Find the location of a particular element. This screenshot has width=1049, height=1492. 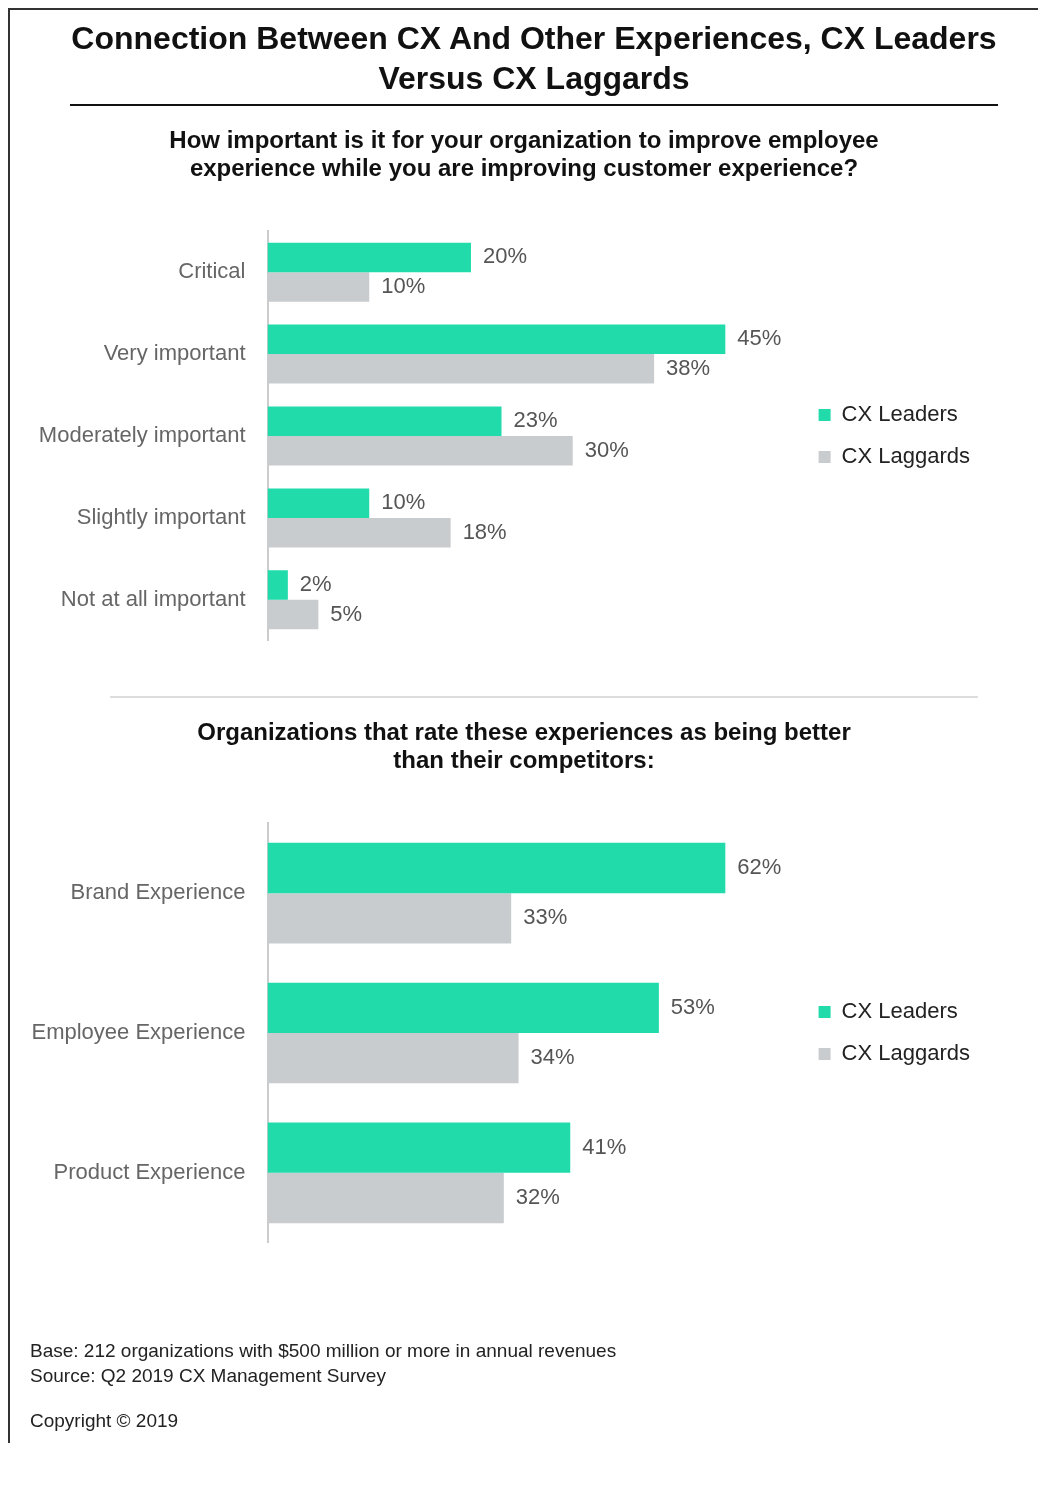

chart-title: Connection Between CX And Other Experiences, CX Leaders Versus CX Laggards is located at coordinates (534, 62).